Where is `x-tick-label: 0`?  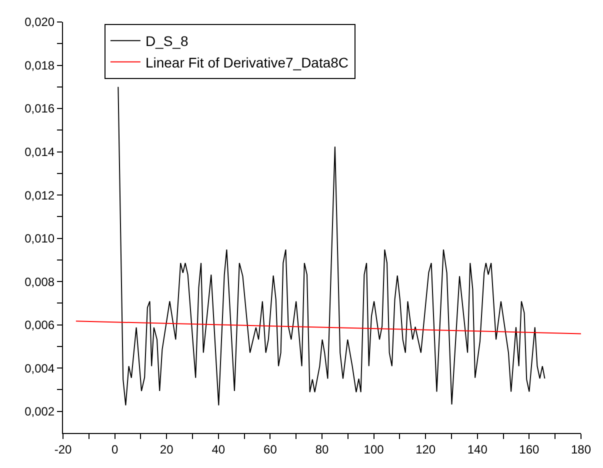 x-tick-label: 0 is located at coordinates (114, 449).